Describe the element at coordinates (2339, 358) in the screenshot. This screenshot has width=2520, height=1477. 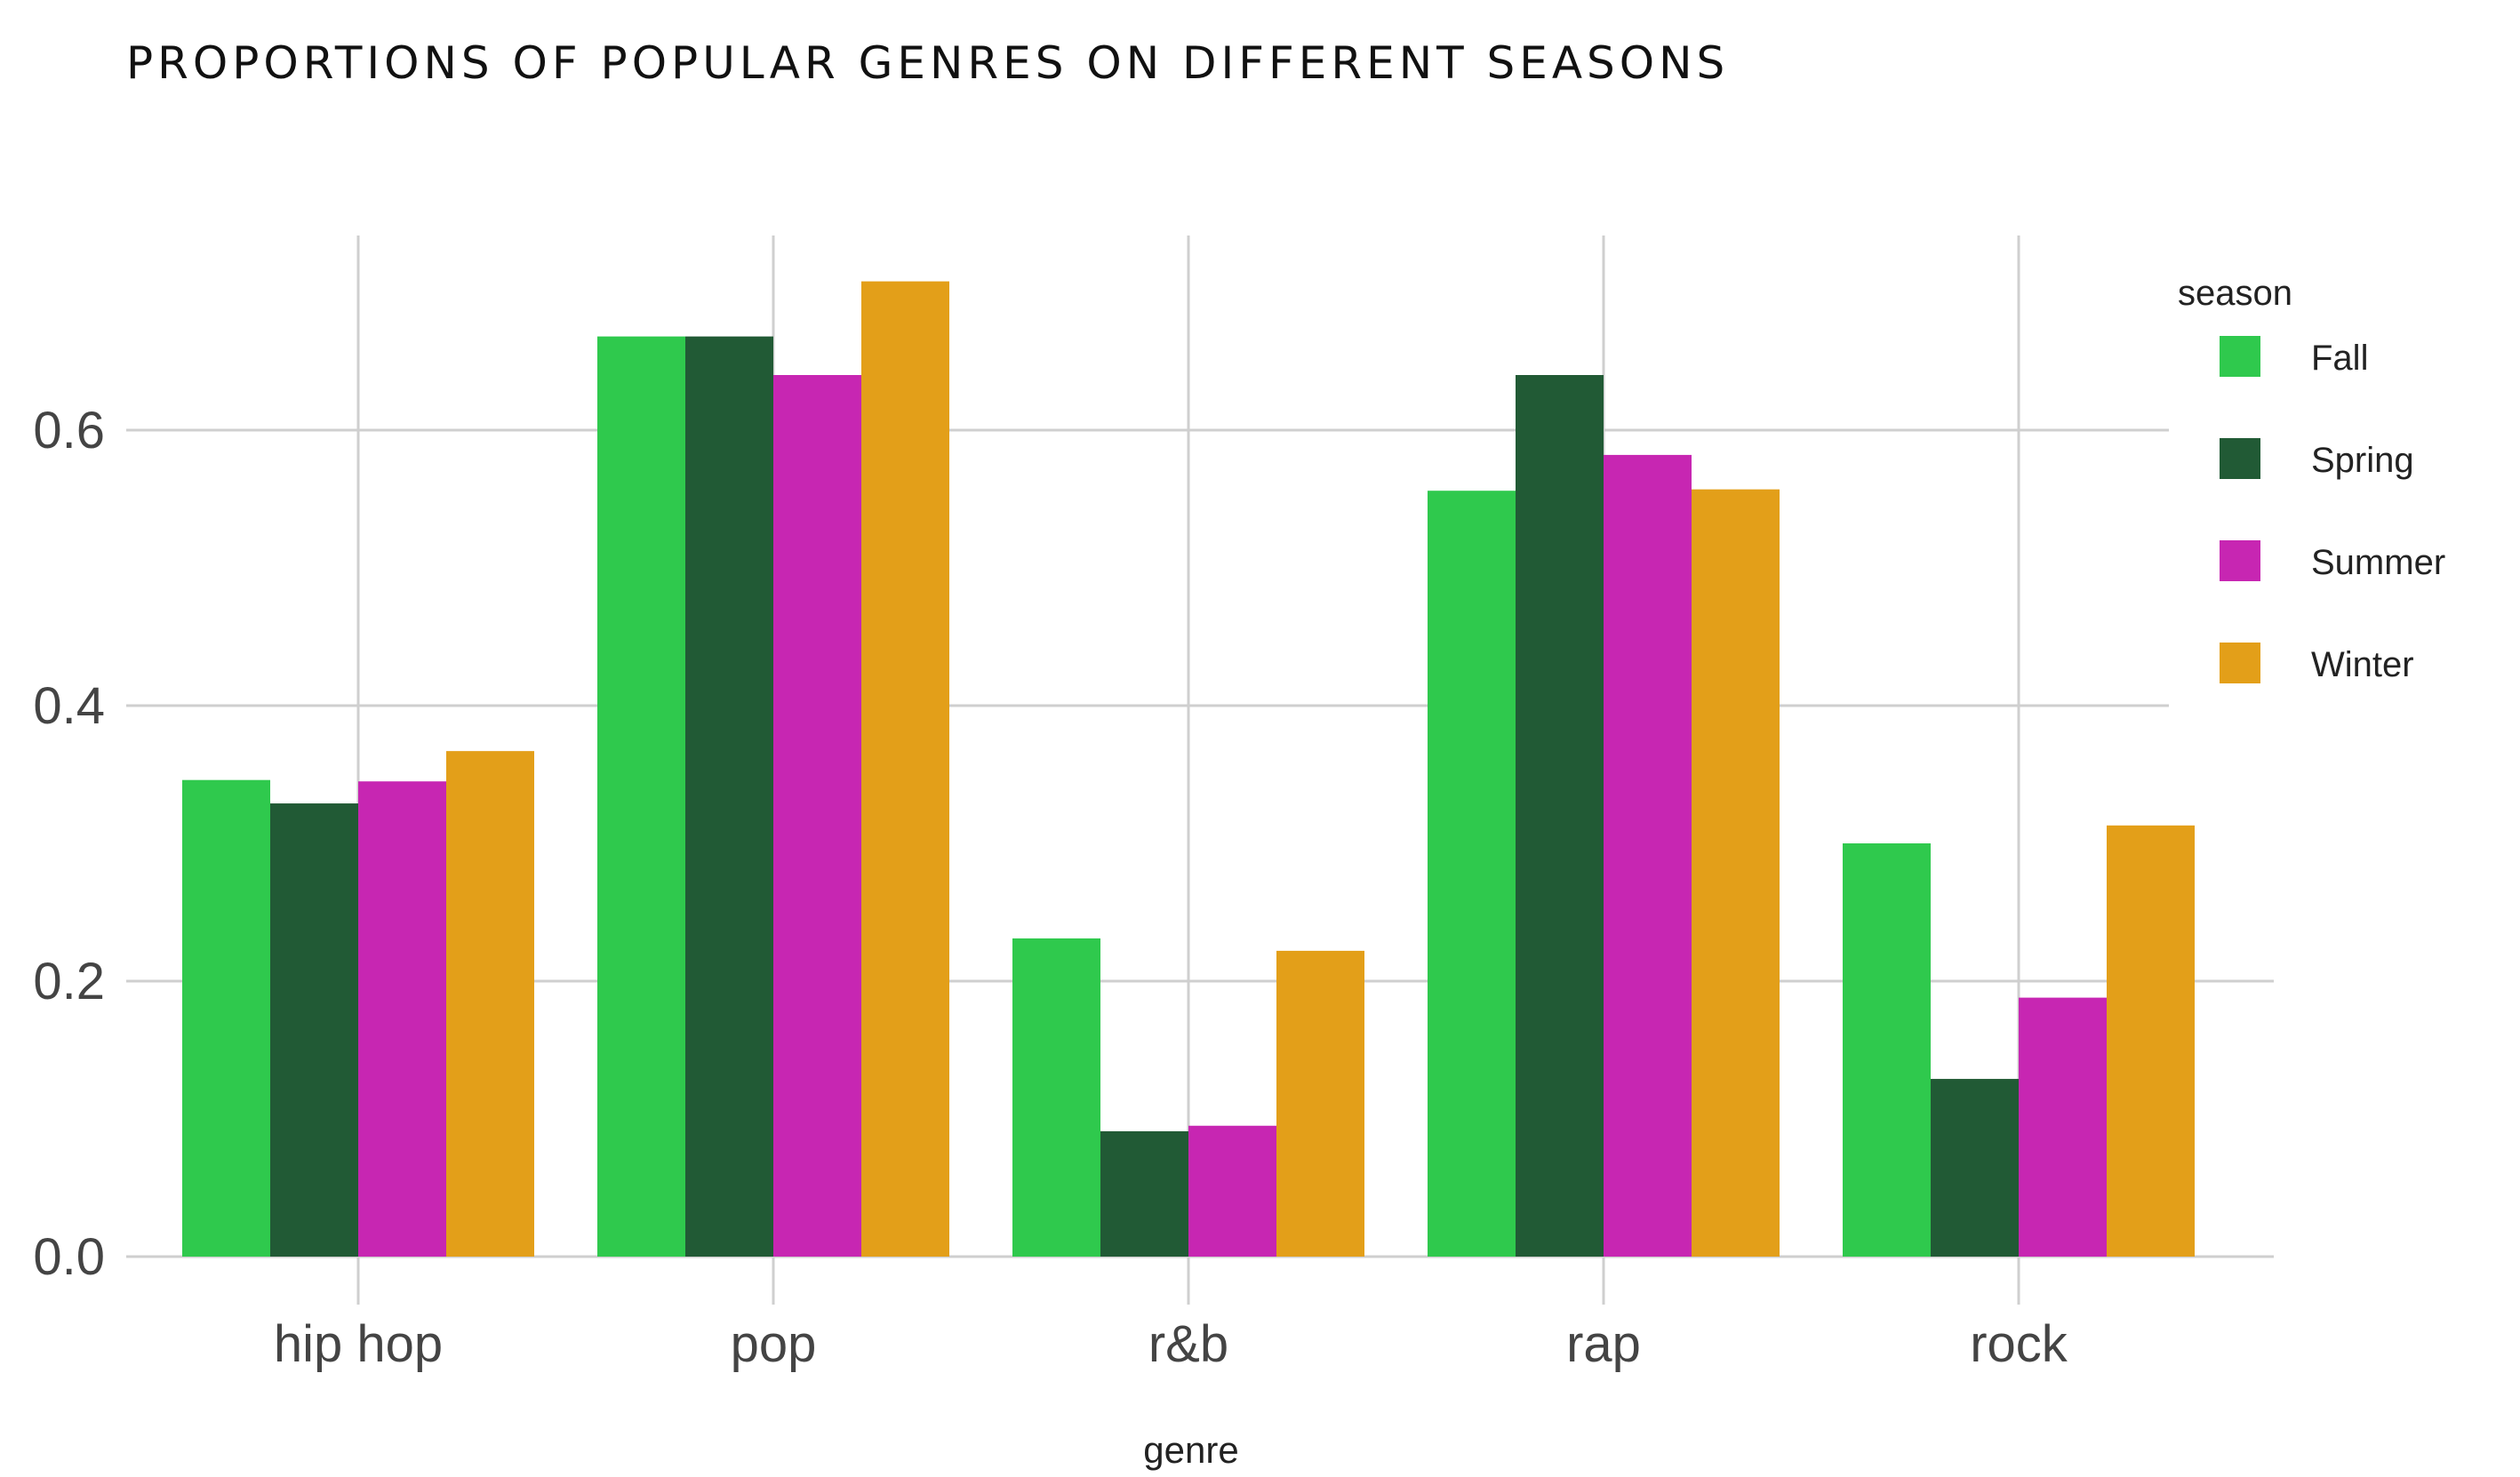
I see `legend-label: Fall` at that location.